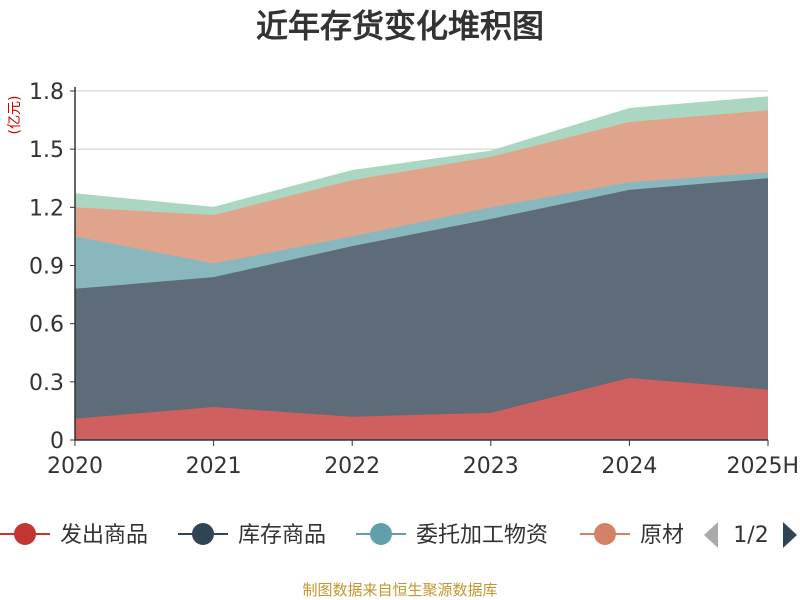 Image resolution: width=800 pixels, height=600 pixels. What do you see at coordinates (750, 535) in the screenshot?
I see `legend-page-indicator: 1/2` at bounding box center [750, 535].